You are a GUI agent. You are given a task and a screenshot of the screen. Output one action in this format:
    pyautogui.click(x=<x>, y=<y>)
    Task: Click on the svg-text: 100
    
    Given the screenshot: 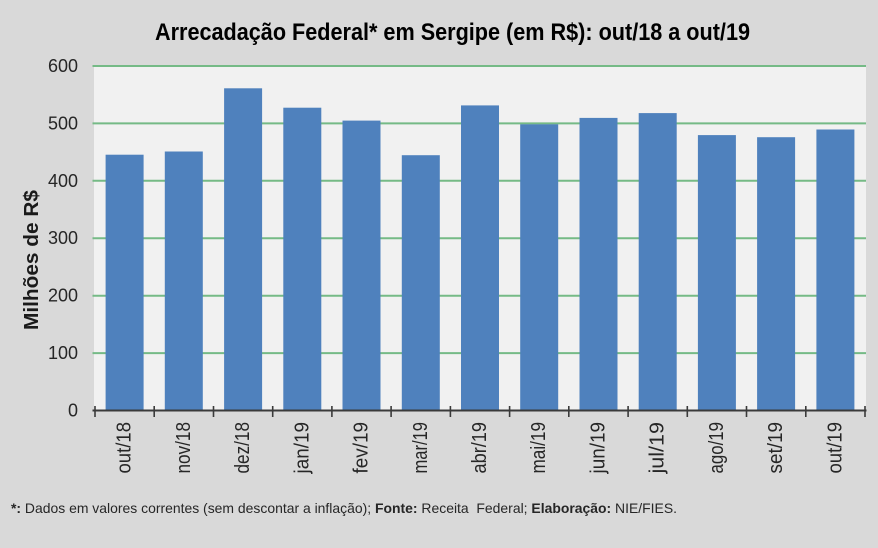 What is the action you would take?
    pyautogui.click(x=63, y=353)
    